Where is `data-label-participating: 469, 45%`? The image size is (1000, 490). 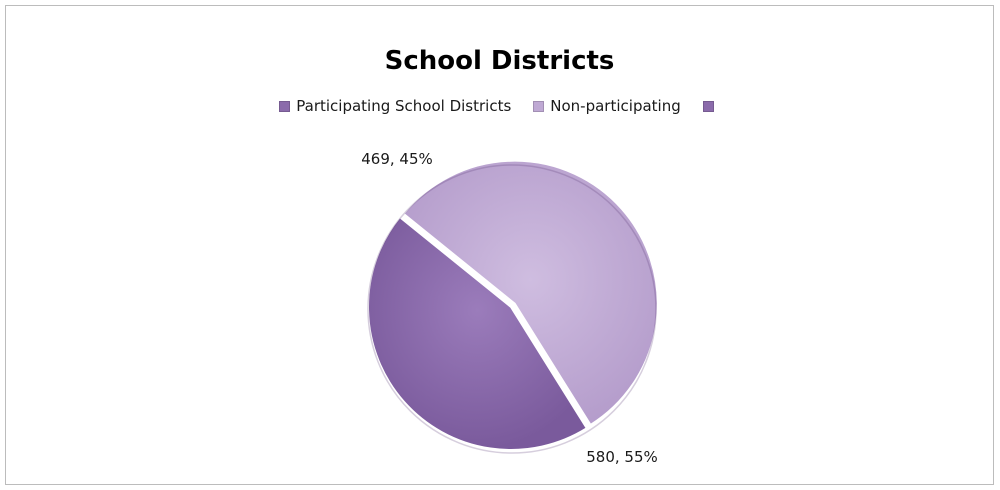
data-label-participating: 469, 45% is located at coordinates (397, 159).